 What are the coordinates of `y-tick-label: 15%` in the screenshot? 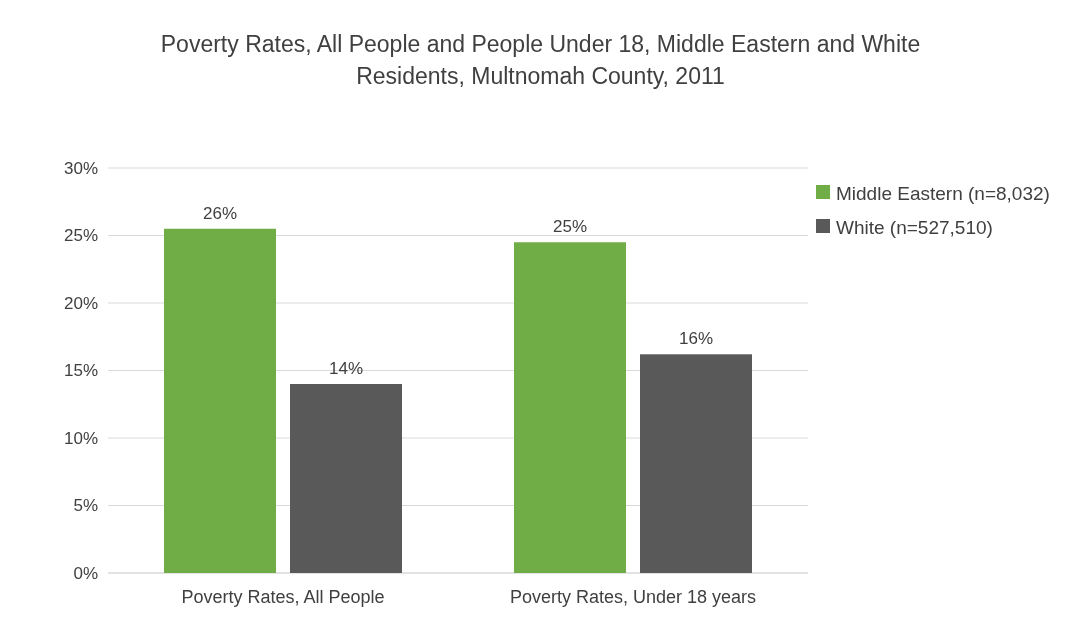 It's located at (80, 371).